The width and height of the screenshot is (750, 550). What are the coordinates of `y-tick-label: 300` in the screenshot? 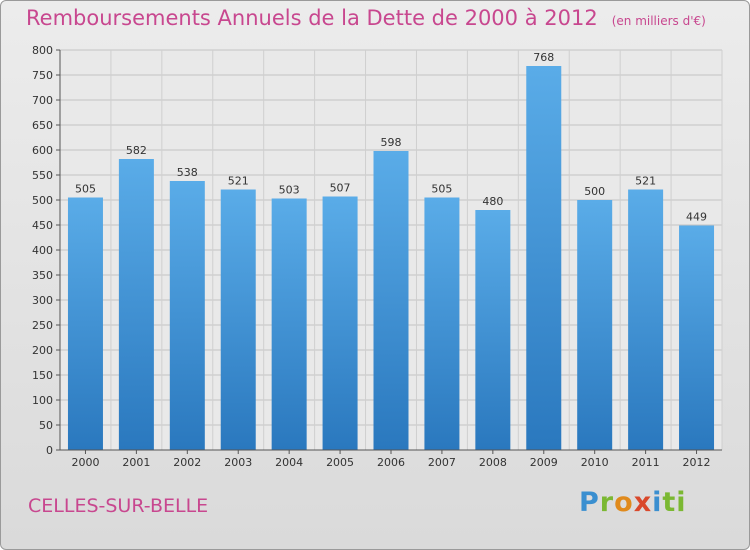 It's located at (42, 300).